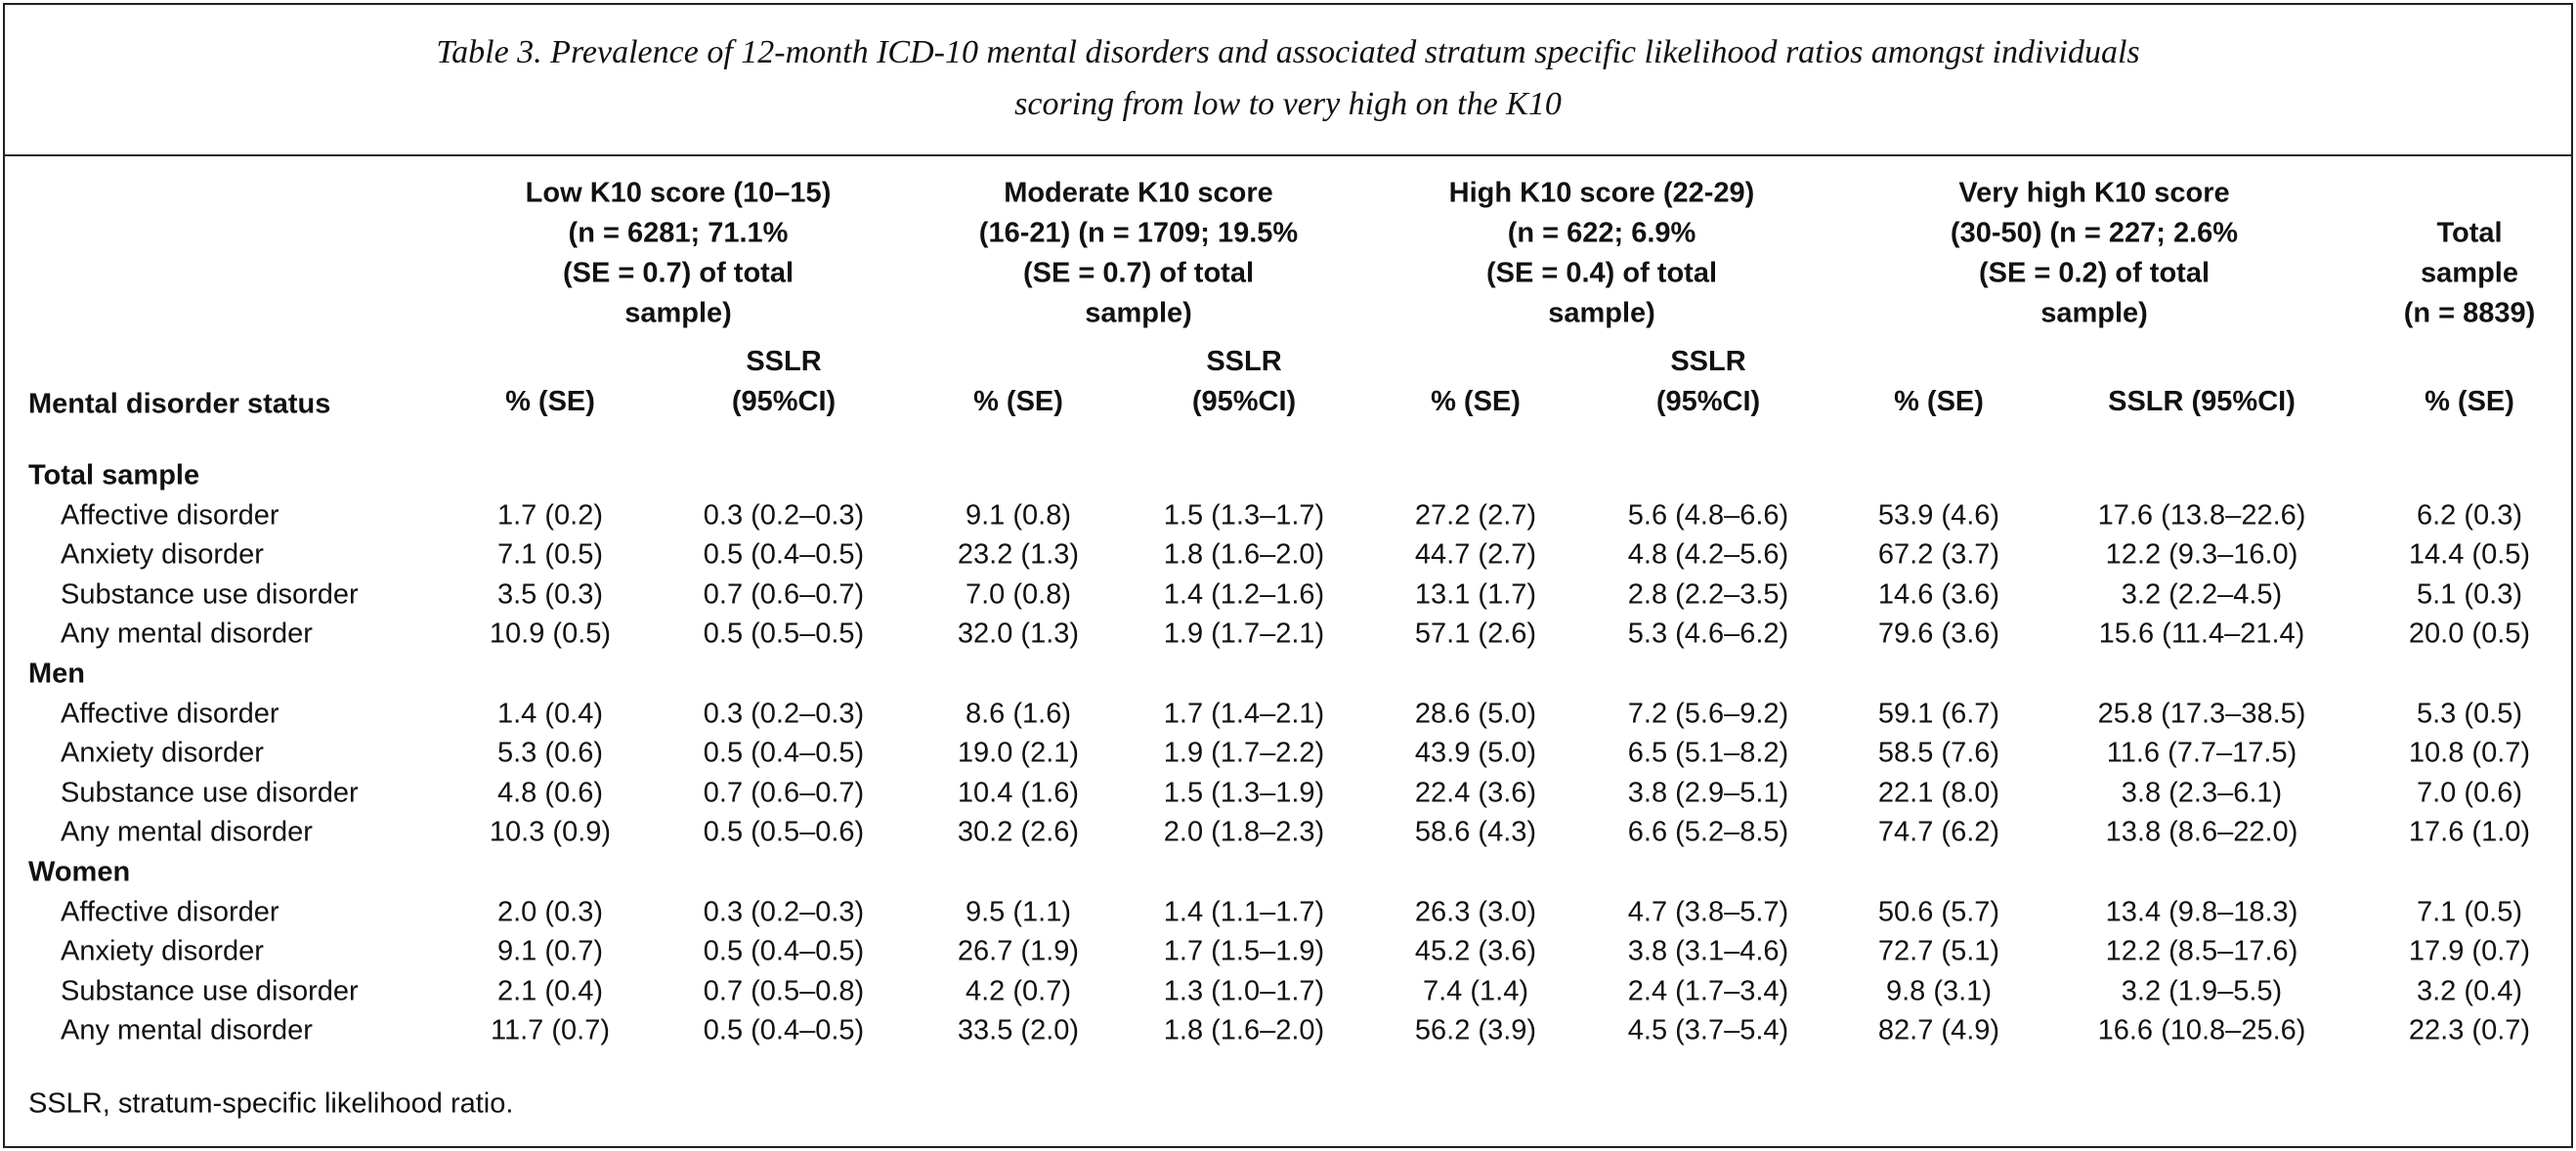 The height and width of the screenshot is (1151, 2576). Describe the element at coordinates (1018, 634) in the screenshot. I see `cell: 32.0 (1.3)` at that location.